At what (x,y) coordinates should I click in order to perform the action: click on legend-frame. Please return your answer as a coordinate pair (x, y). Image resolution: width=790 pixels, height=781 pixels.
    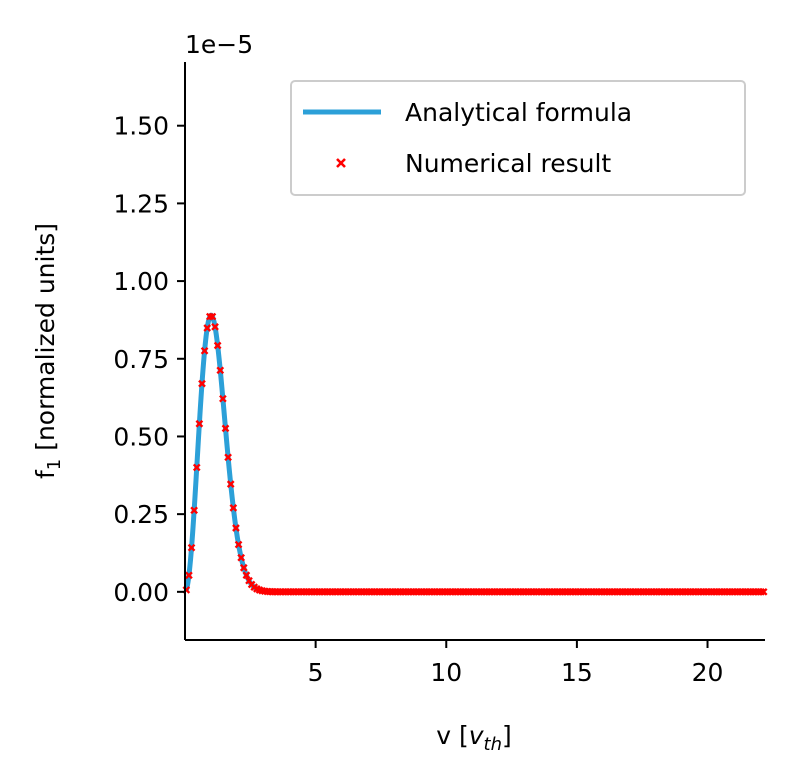
    Looking at the image, I should click on (518, 138).